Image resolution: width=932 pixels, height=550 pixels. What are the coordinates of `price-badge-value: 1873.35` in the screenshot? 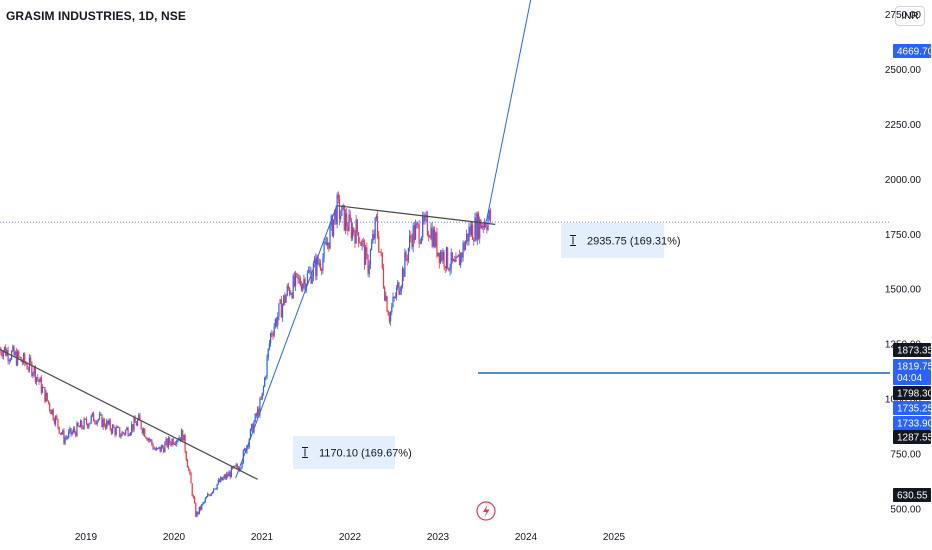 It's located at (914, 351).